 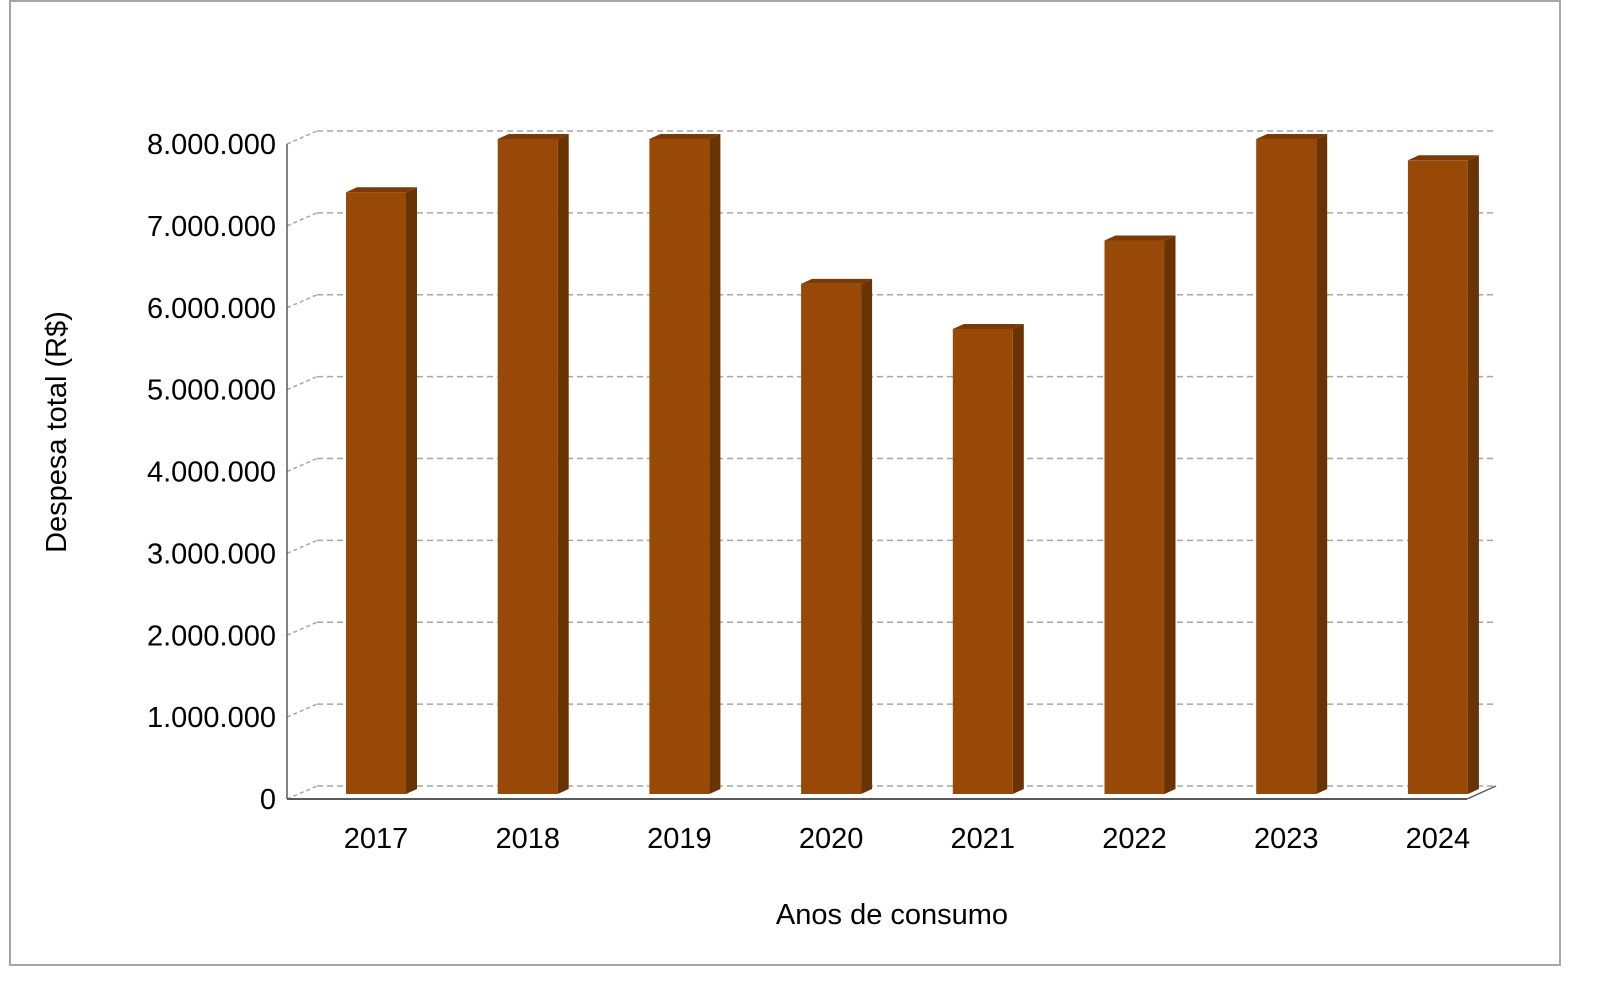 What do you see at coordinates (211, 718) in the screenshot?
I see `y-tick-label: 1.000.000` at bounding box center [211, 718].